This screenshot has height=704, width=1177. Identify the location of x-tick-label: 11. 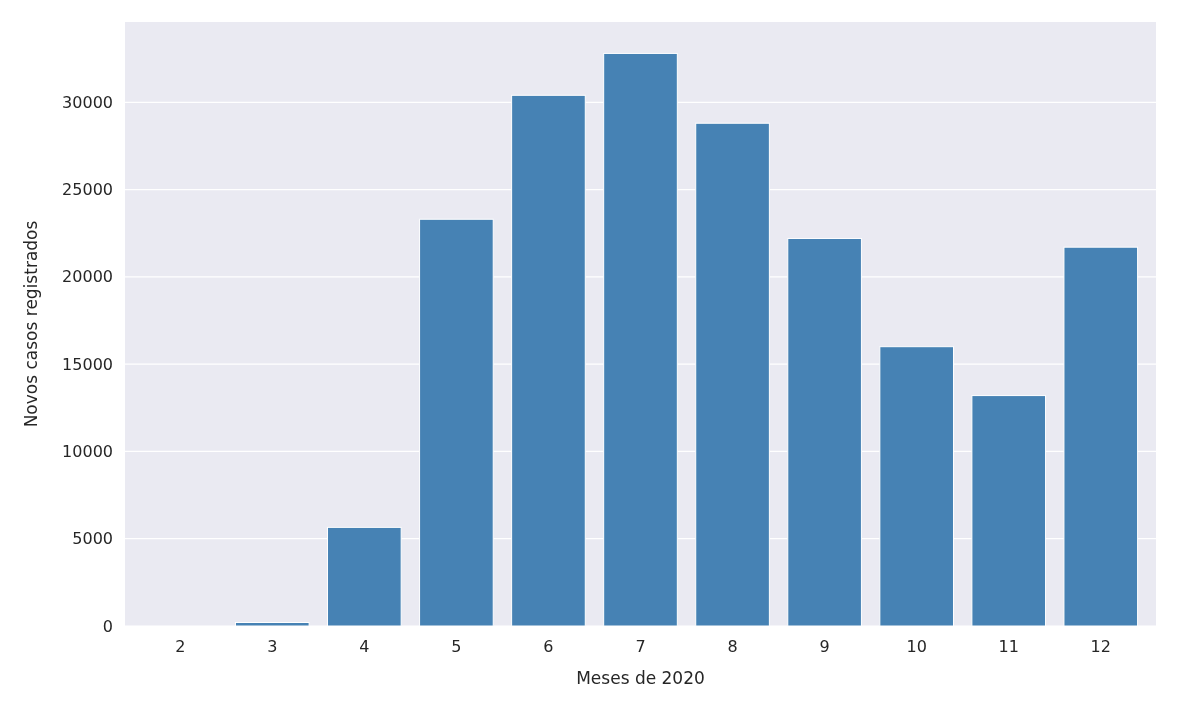
(1008, 646).